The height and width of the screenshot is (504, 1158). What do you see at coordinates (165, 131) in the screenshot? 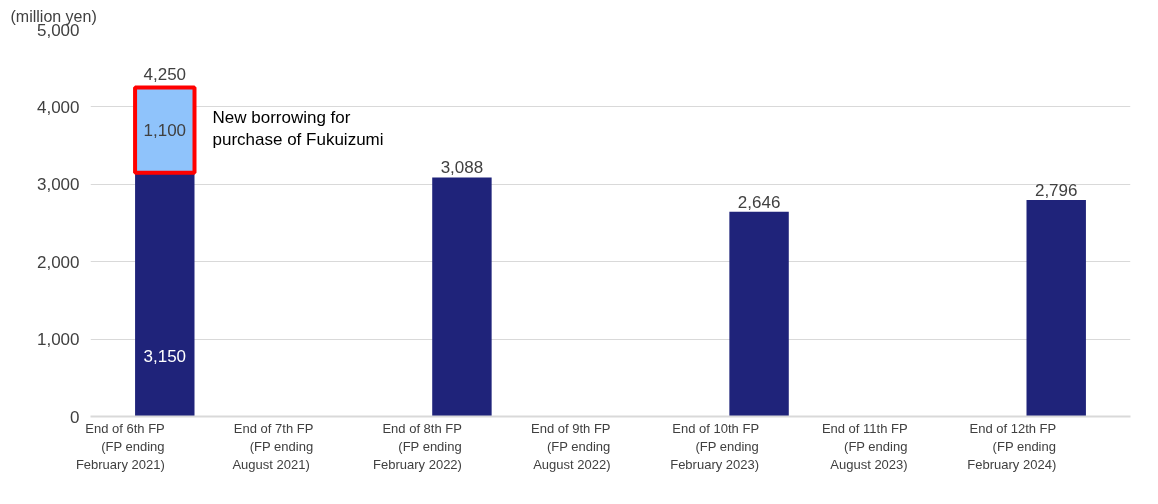
I see `data-label: 1,100` at bounding box center [165, 131].